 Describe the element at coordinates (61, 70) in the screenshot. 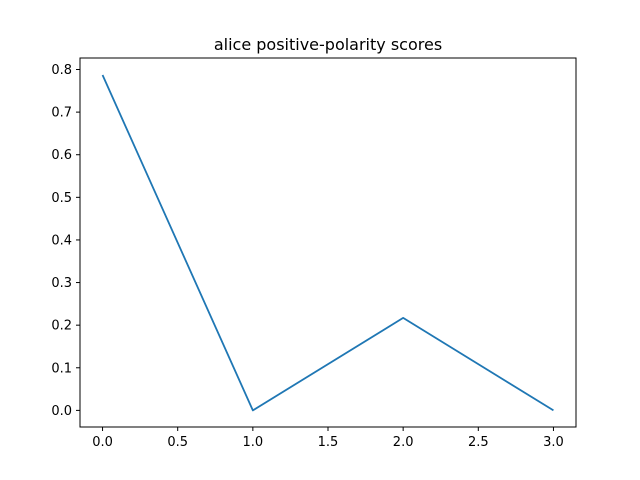

I see `y-tick-label: 0.8` at that location.